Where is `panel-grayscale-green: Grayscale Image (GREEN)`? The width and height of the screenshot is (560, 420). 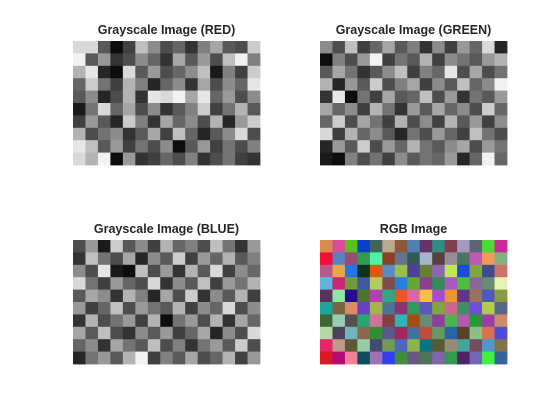 panel-grayscale-green: Grayscale Image (GREEN) is located at coordinates (414, 94).